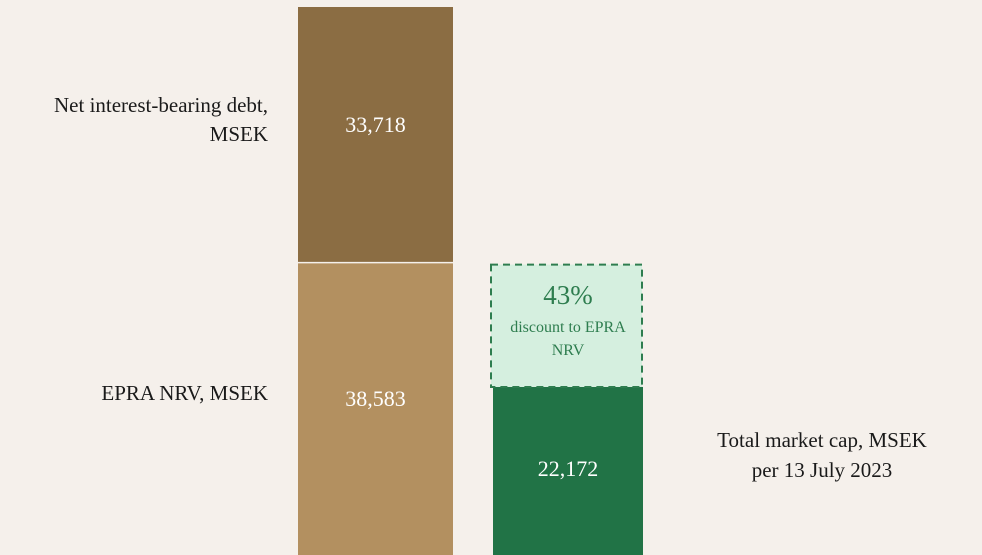  Describe the element at coordinates (568, 295) in the screenshot. I see `discount-value: 43%` at that location.